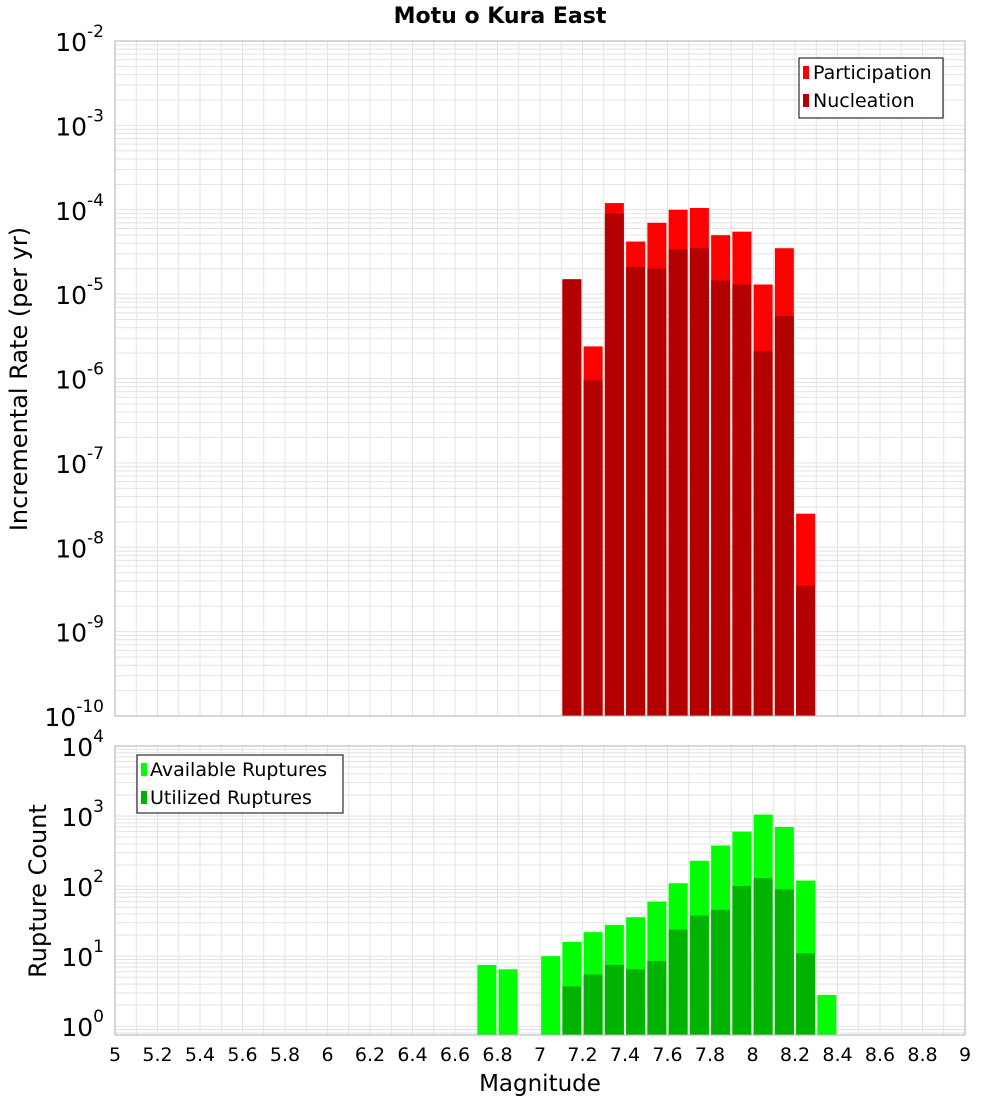 The width and height of the screenshot is (1000, 1104). What do you see at coordinates (667, 1055) in the screenshot?
I see `x-tick-label: 7.6` at bounding box center [667, 1055].